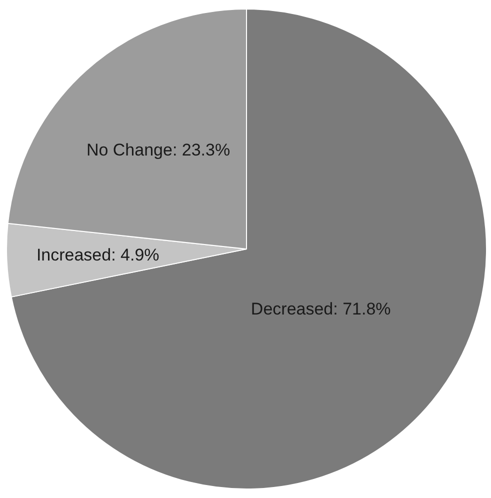  What do you see at coordinates (98, 255) in the screenshot?
I see `slice-label: Increased: 4.9%` at bounding box center [98, 255].